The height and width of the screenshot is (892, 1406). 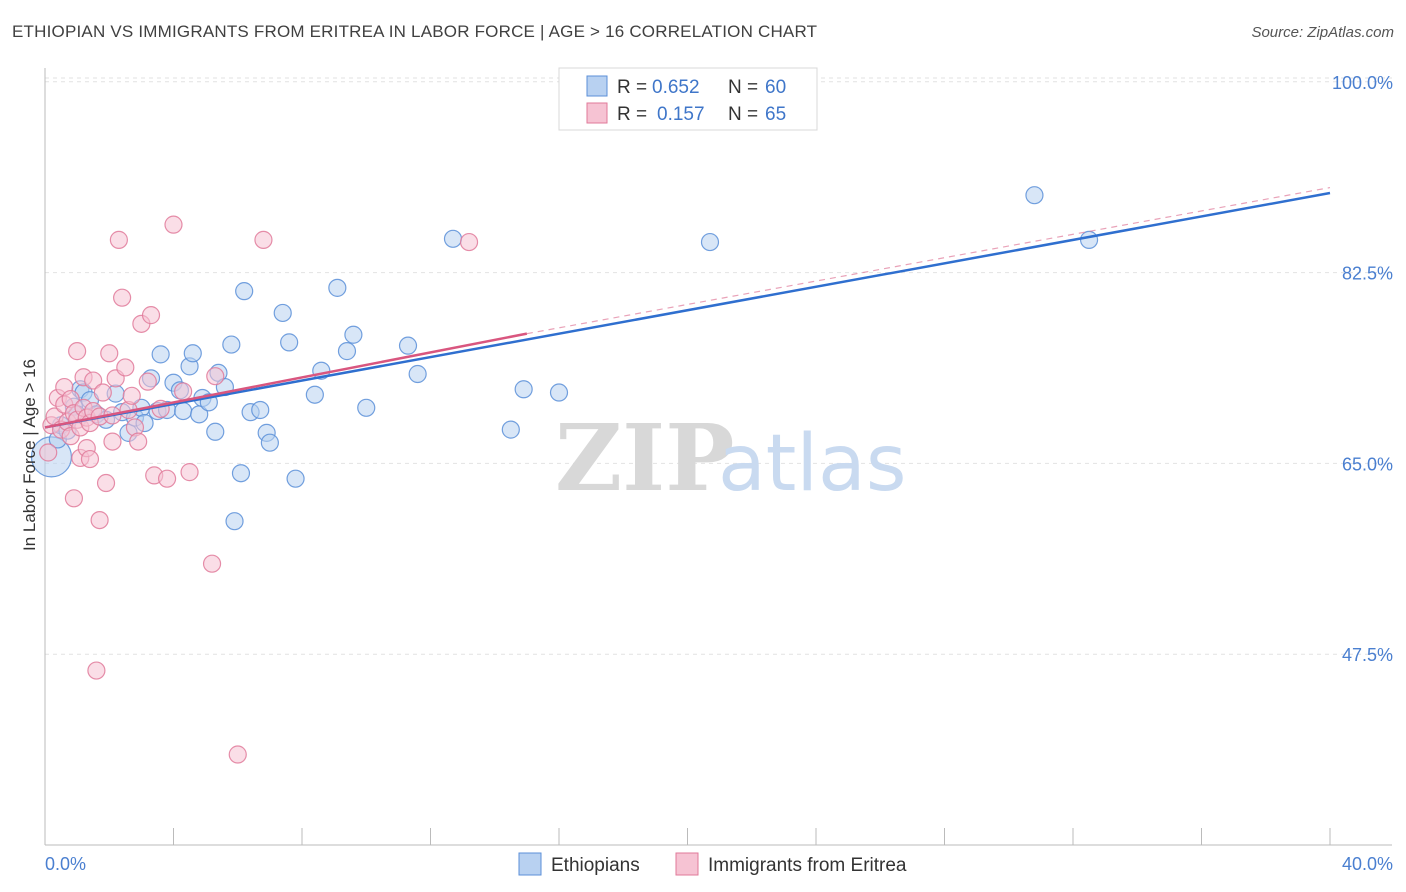 I want to click on legend-n-label-1: N =, so click(x=743, y=114).